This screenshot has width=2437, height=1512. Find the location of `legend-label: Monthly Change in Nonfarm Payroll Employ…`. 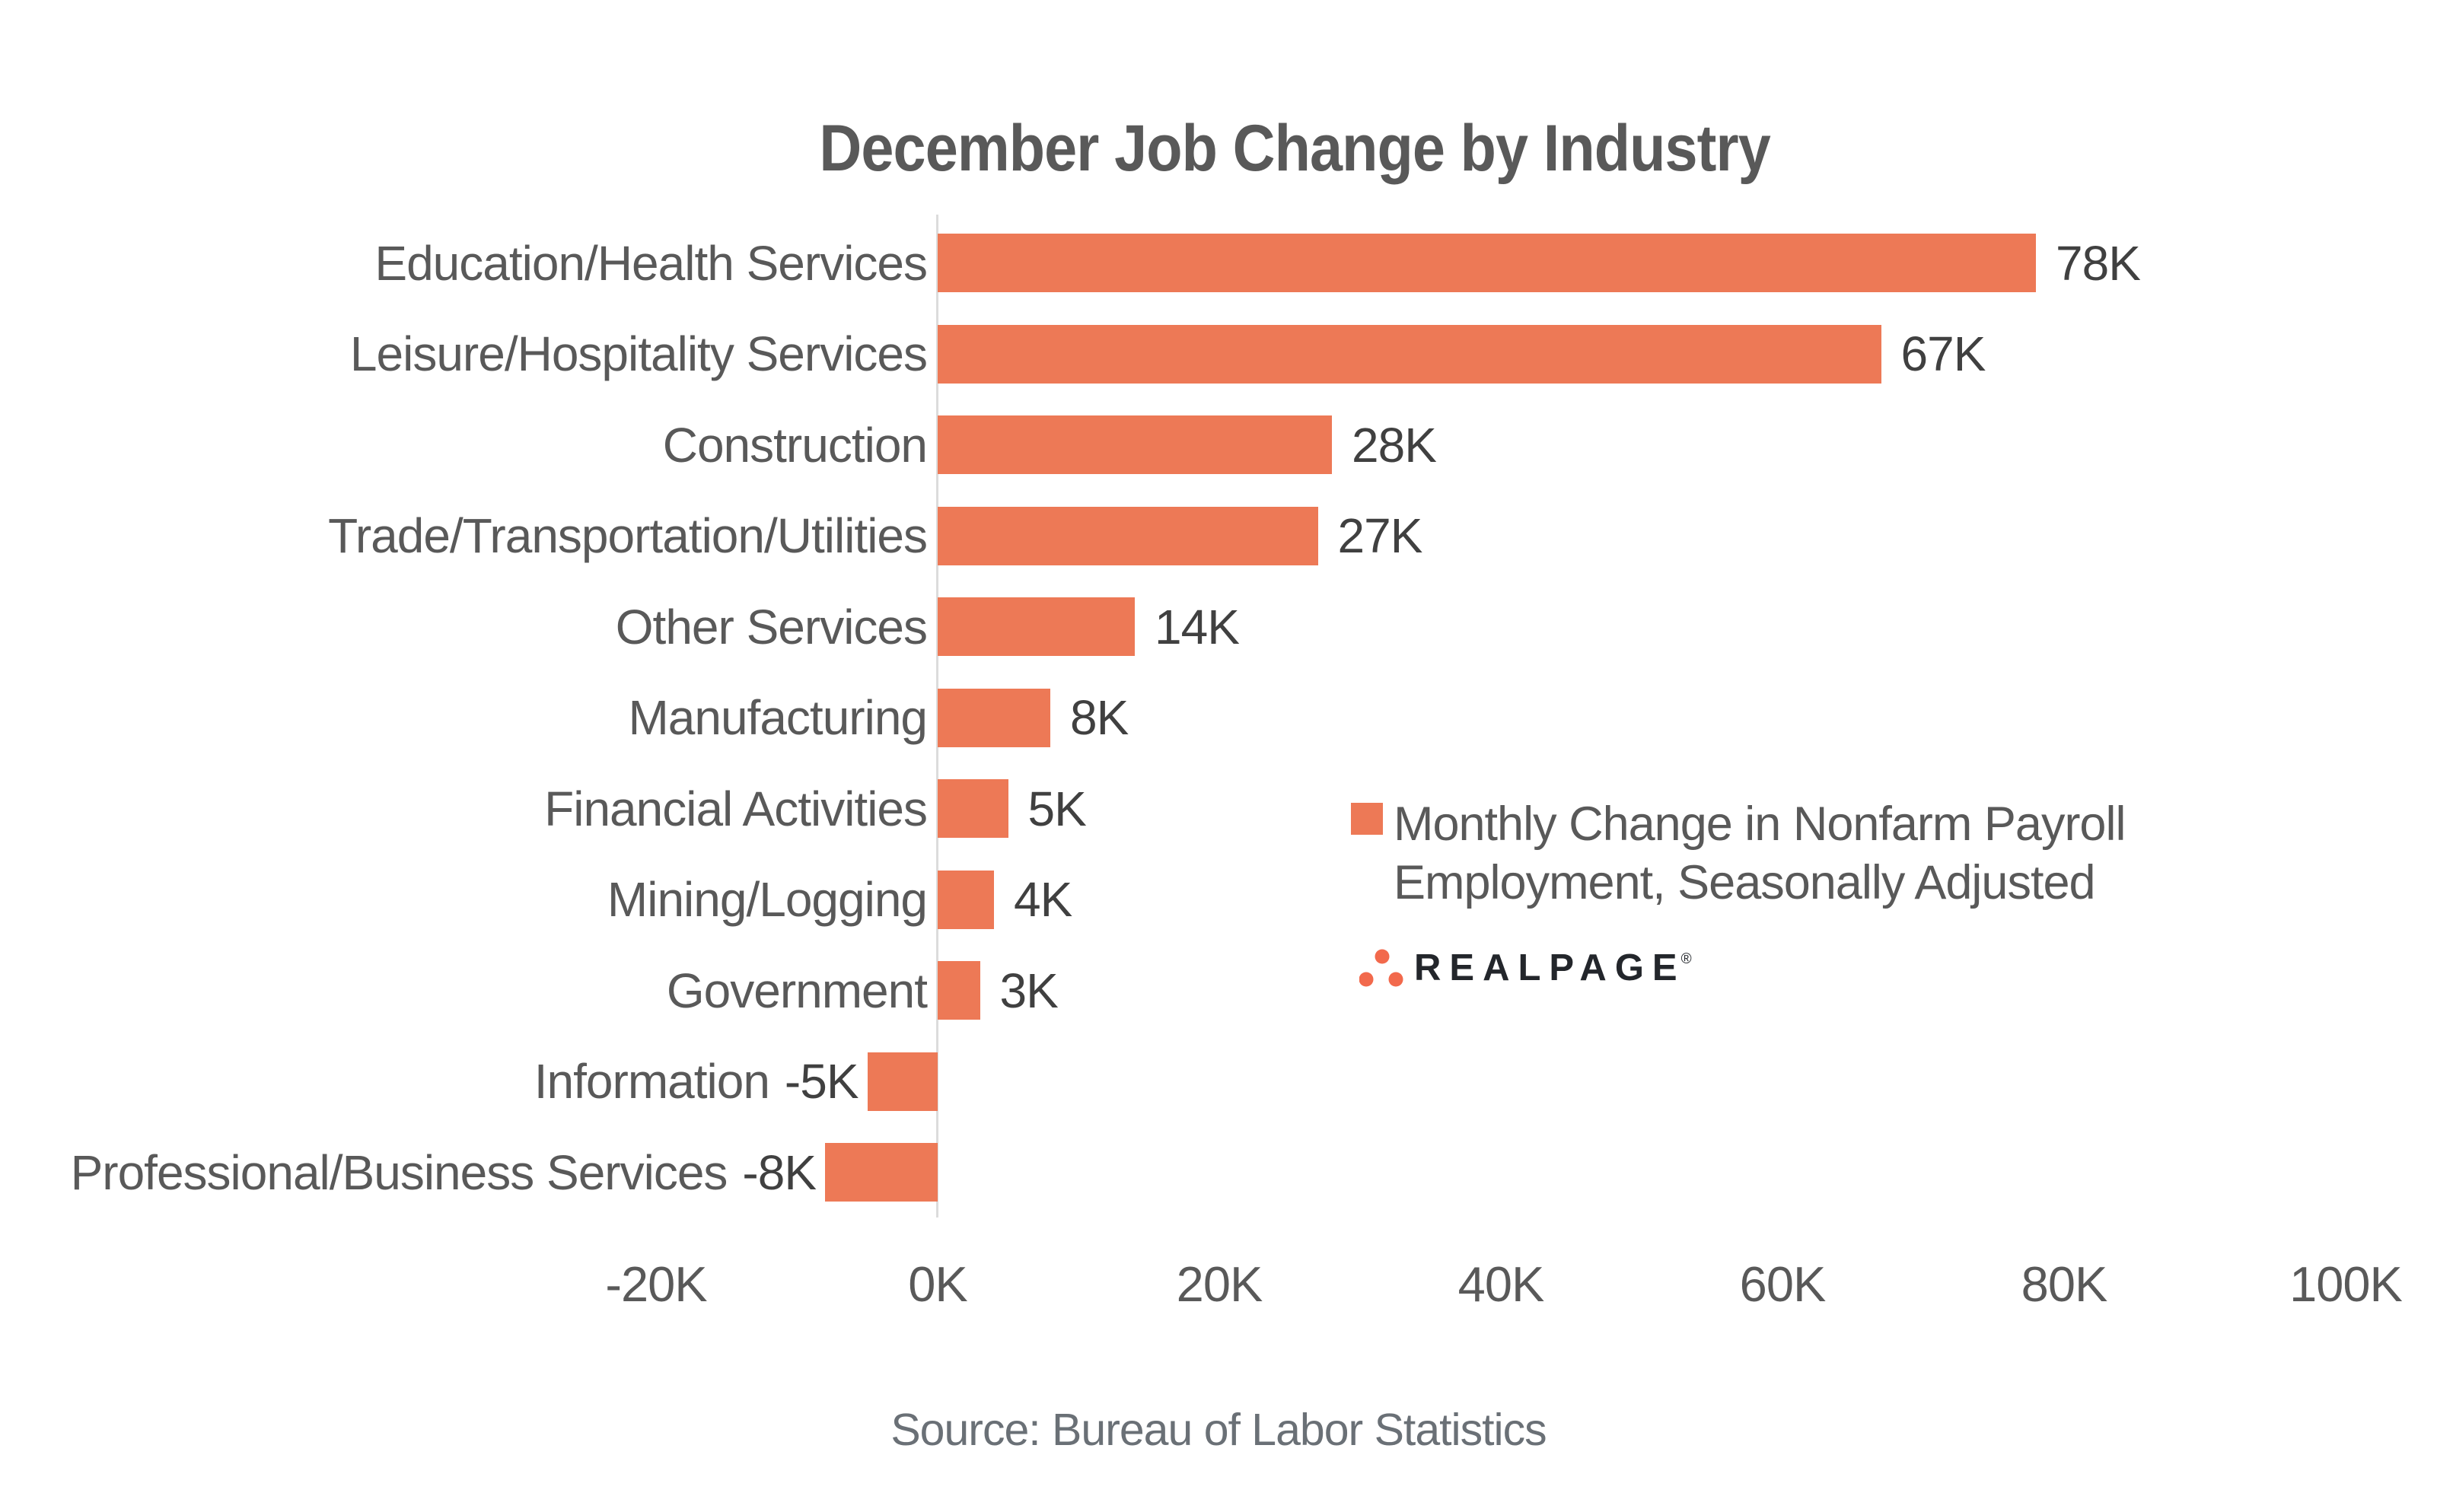

legend-label: Monthly Change in Nonfarm Payroll Employ… is located at coordinates (1760, 853).